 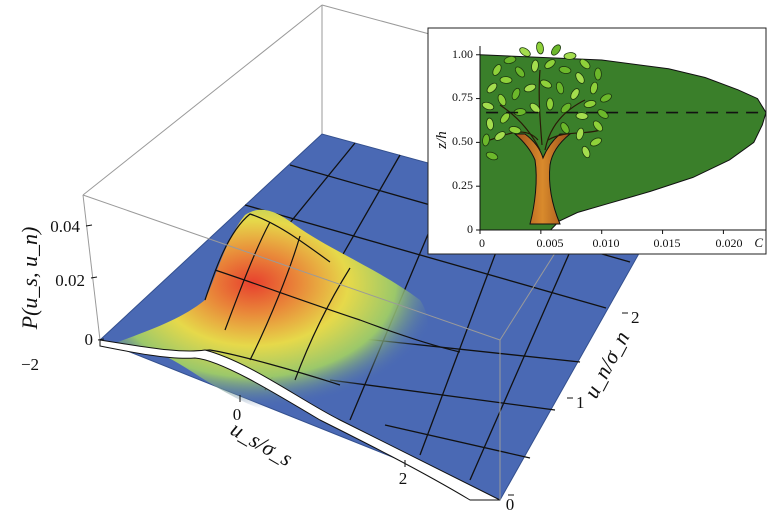 What do you see at coordinates (462, 97) in the screenshot?
I see `inset-y-tick-label: 0.75` at bounding box center [462, 97].